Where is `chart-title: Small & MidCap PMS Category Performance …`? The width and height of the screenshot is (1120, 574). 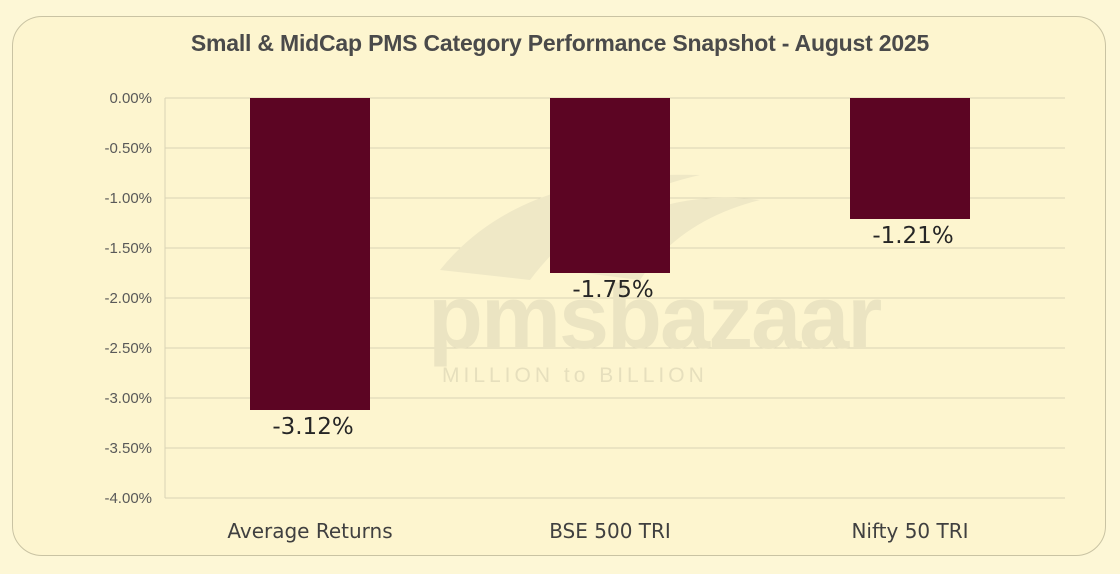 chart-title: Small & MidCap PMS Category Performance … is located at coordinates (560, 43).